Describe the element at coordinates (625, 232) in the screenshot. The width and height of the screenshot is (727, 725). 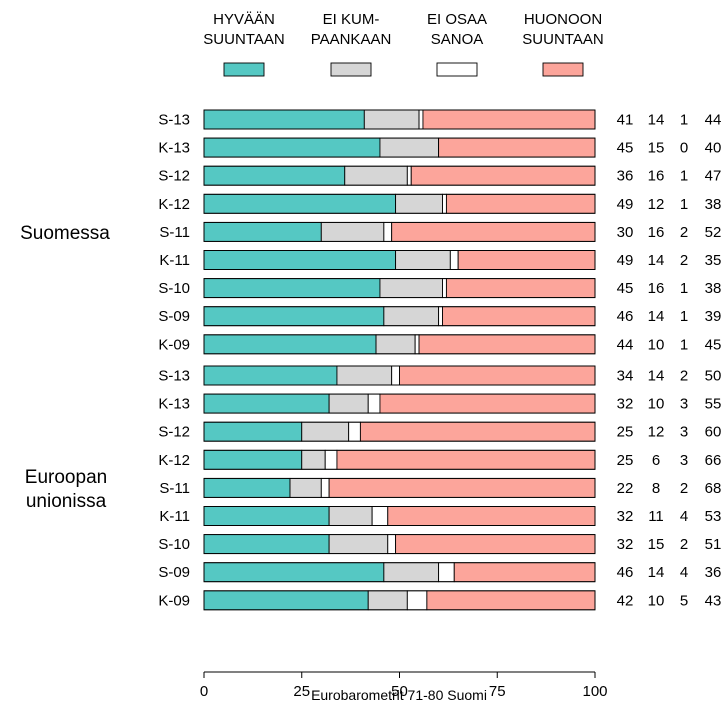
I see `value-label: 30` at that location.